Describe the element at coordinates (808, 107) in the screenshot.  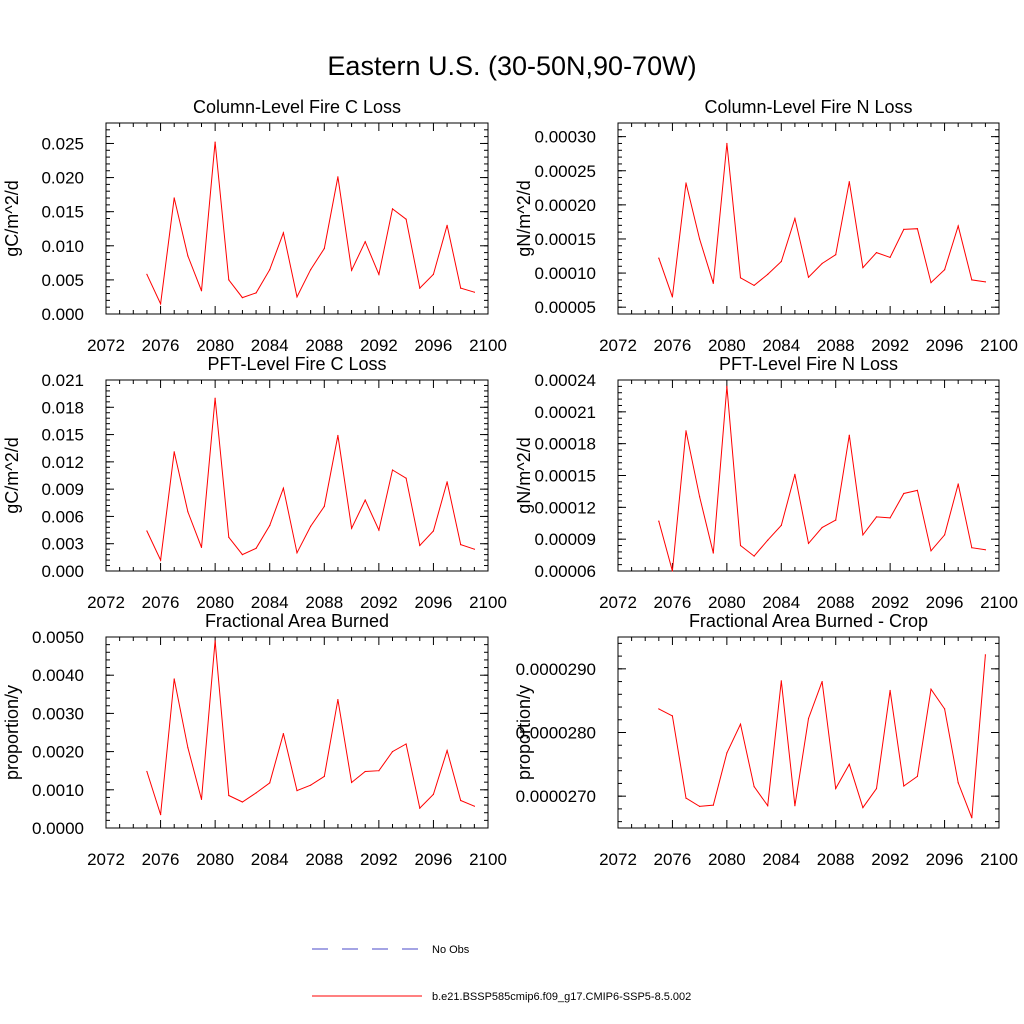
I see `panel-title: Column-Level Fire N Loss` at that location.